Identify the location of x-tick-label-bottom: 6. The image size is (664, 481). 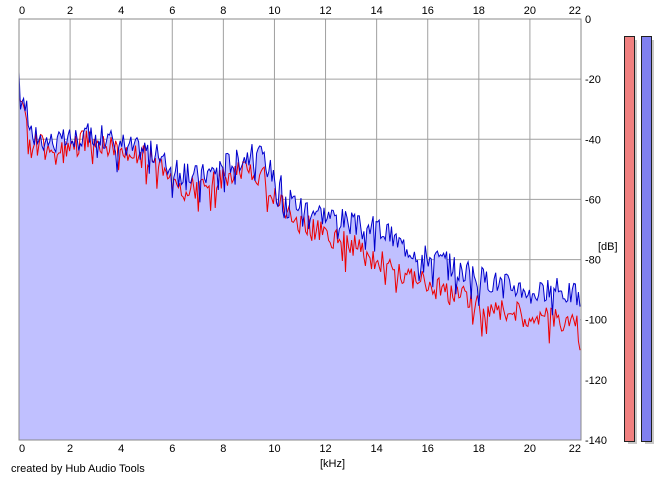
(172, 449).